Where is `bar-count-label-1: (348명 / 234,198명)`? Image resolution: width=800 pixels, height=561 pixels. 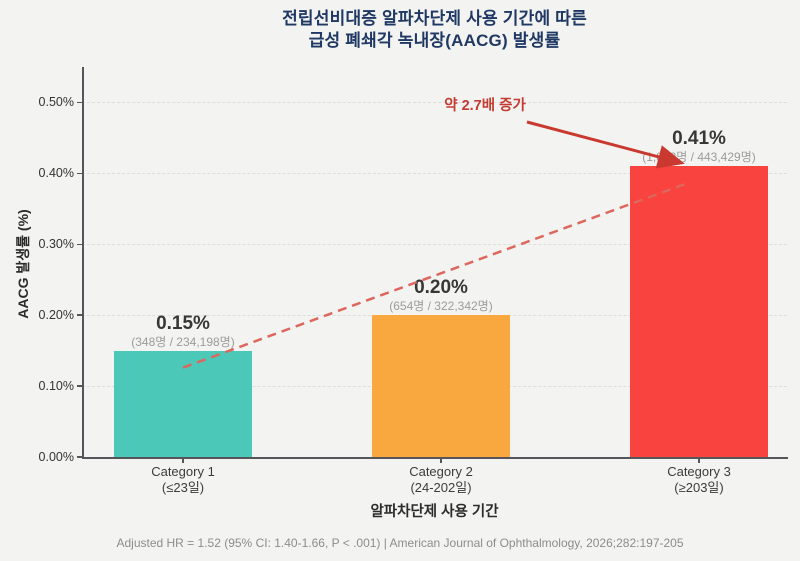 bar-count-label-1: (348명 / 234,198명) is located at coordinates (183, 341).